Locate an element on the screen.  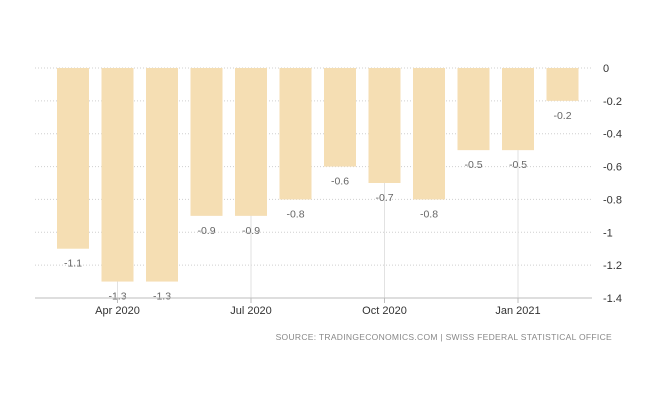
y-tick-label: 0 is located at coordinates (606, 69).